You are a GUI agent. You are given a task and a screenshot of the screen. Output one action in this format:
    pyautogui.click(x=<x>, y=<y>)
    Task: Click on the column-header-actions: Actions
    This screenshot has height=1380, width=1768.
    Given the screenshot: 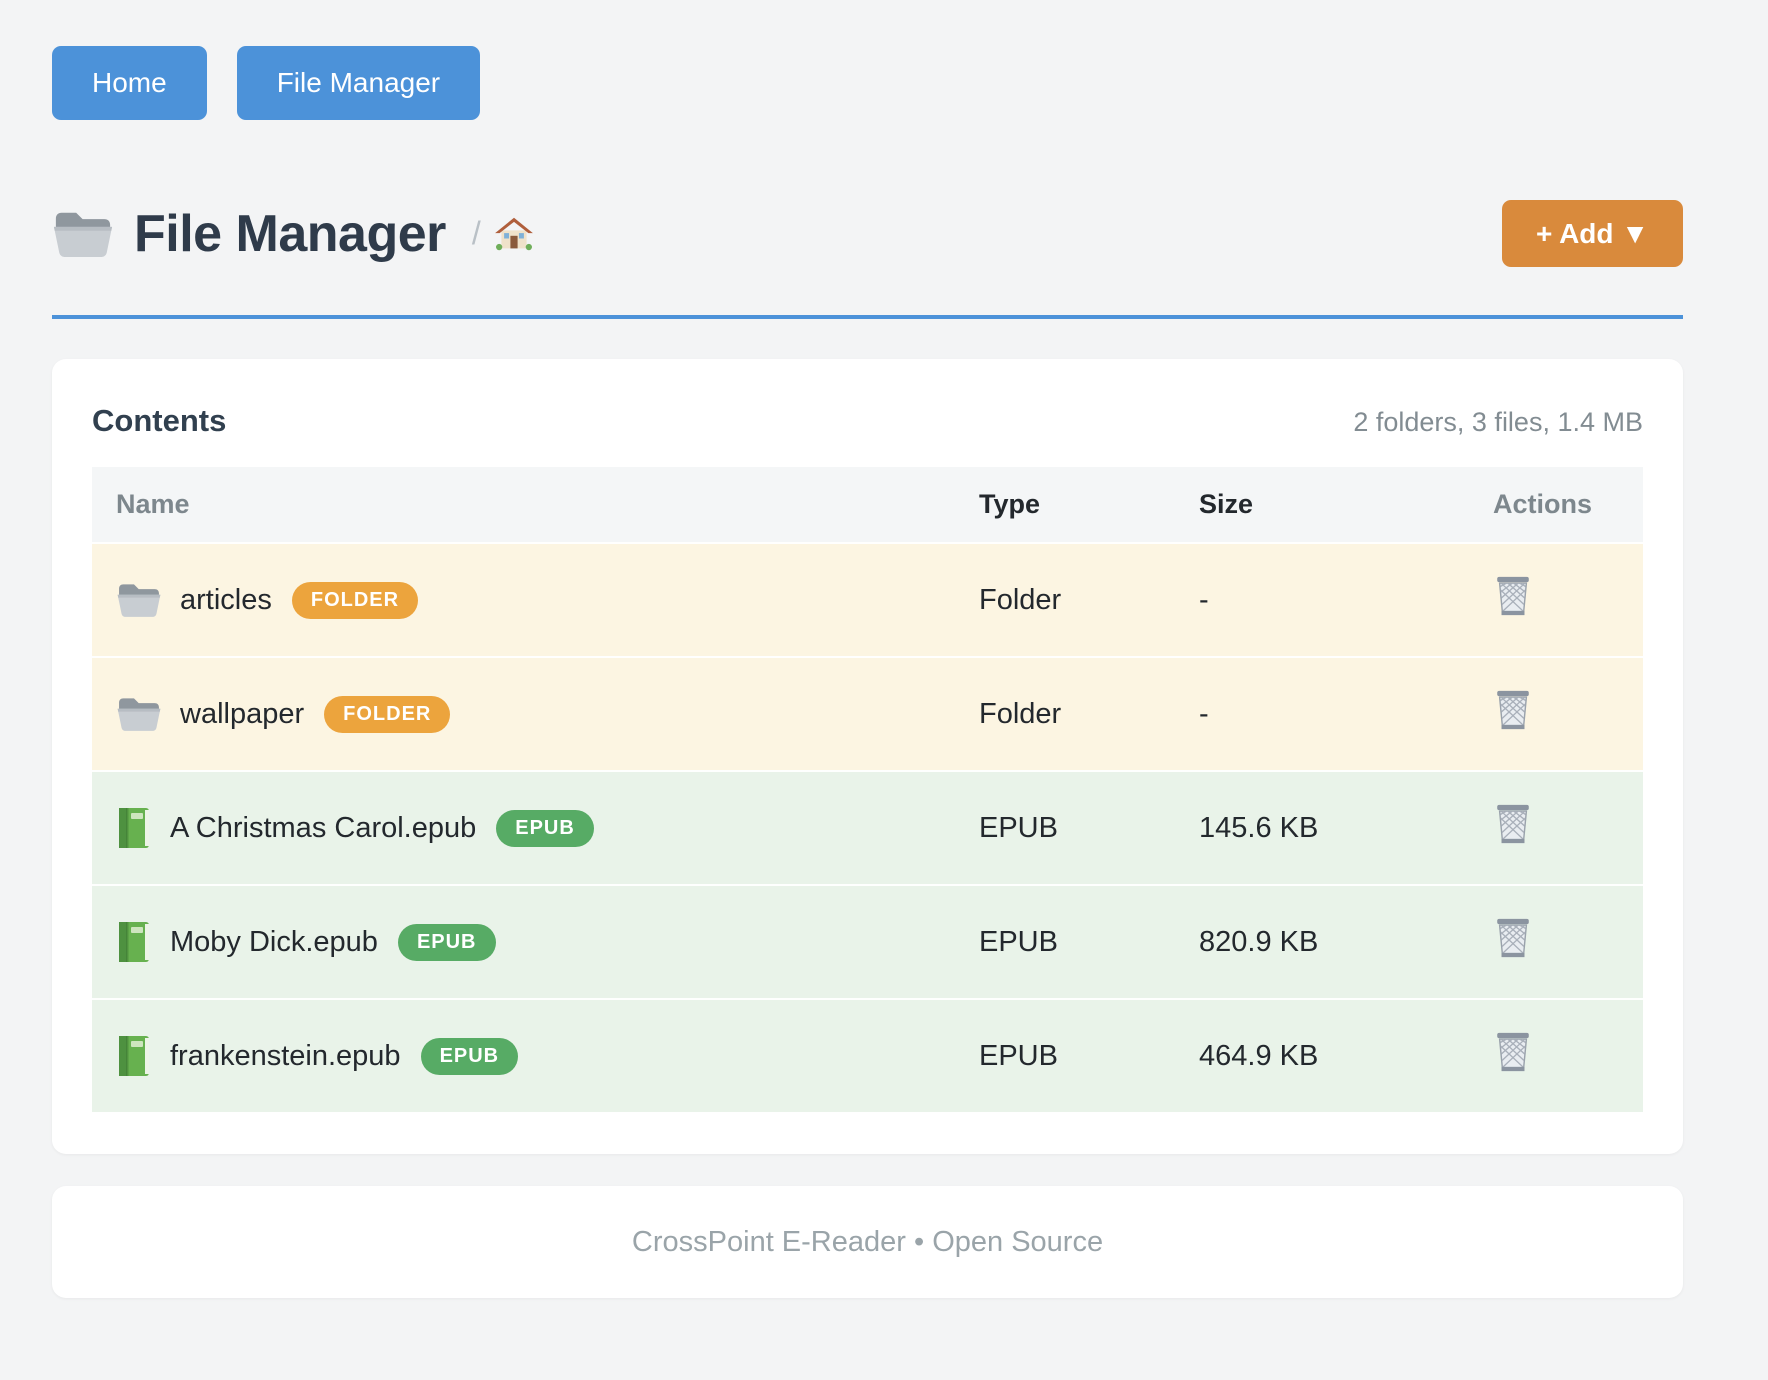 What is the action you would take?
    pyautogui.click(x=1543, y=504)
    